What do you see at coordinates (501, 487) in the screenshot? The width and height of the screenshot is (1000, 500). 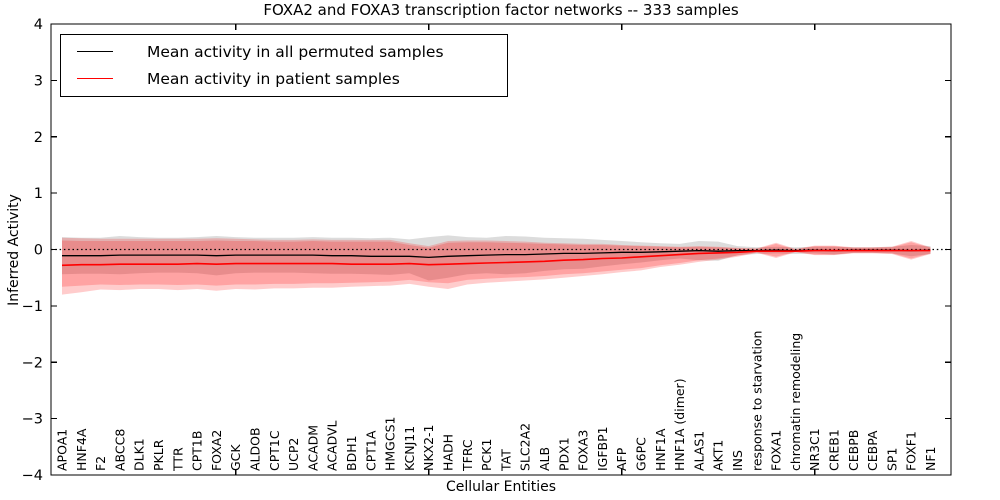 I see `x-axis-label: Cellular Entities` at bounding box center [501, 487].